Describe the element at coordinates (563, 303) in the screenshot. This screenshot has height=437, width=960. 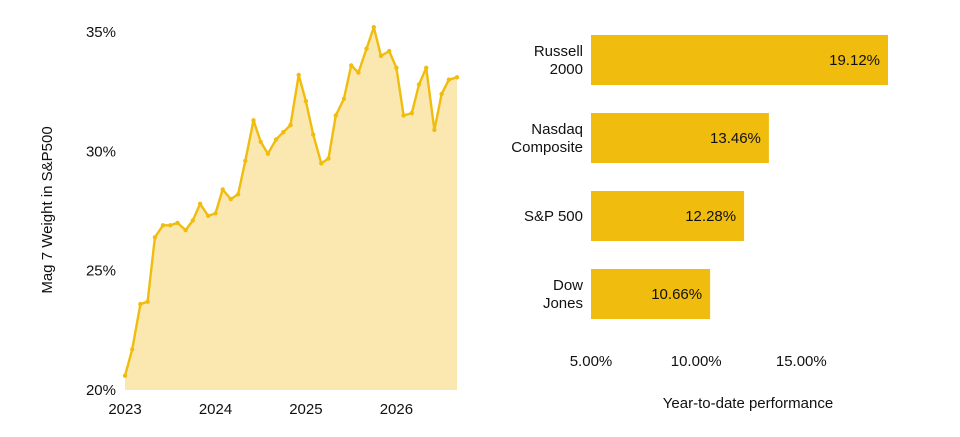
I see `category-label-3-1: Jones` at that location.